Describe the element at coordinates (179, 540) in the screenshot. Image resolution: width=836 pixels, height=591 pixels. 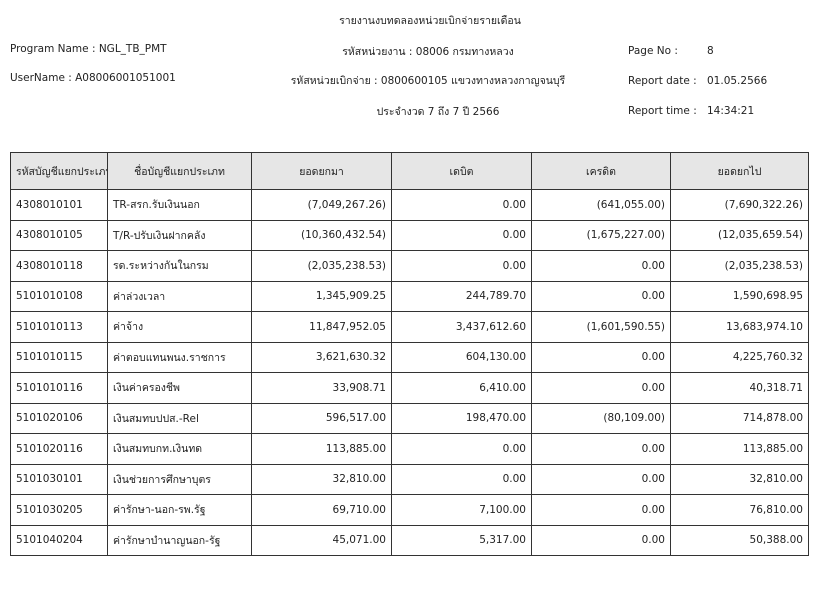
I see `text-cell: ค่ารักษาบำนาญนอก-รัฐ` at that location.